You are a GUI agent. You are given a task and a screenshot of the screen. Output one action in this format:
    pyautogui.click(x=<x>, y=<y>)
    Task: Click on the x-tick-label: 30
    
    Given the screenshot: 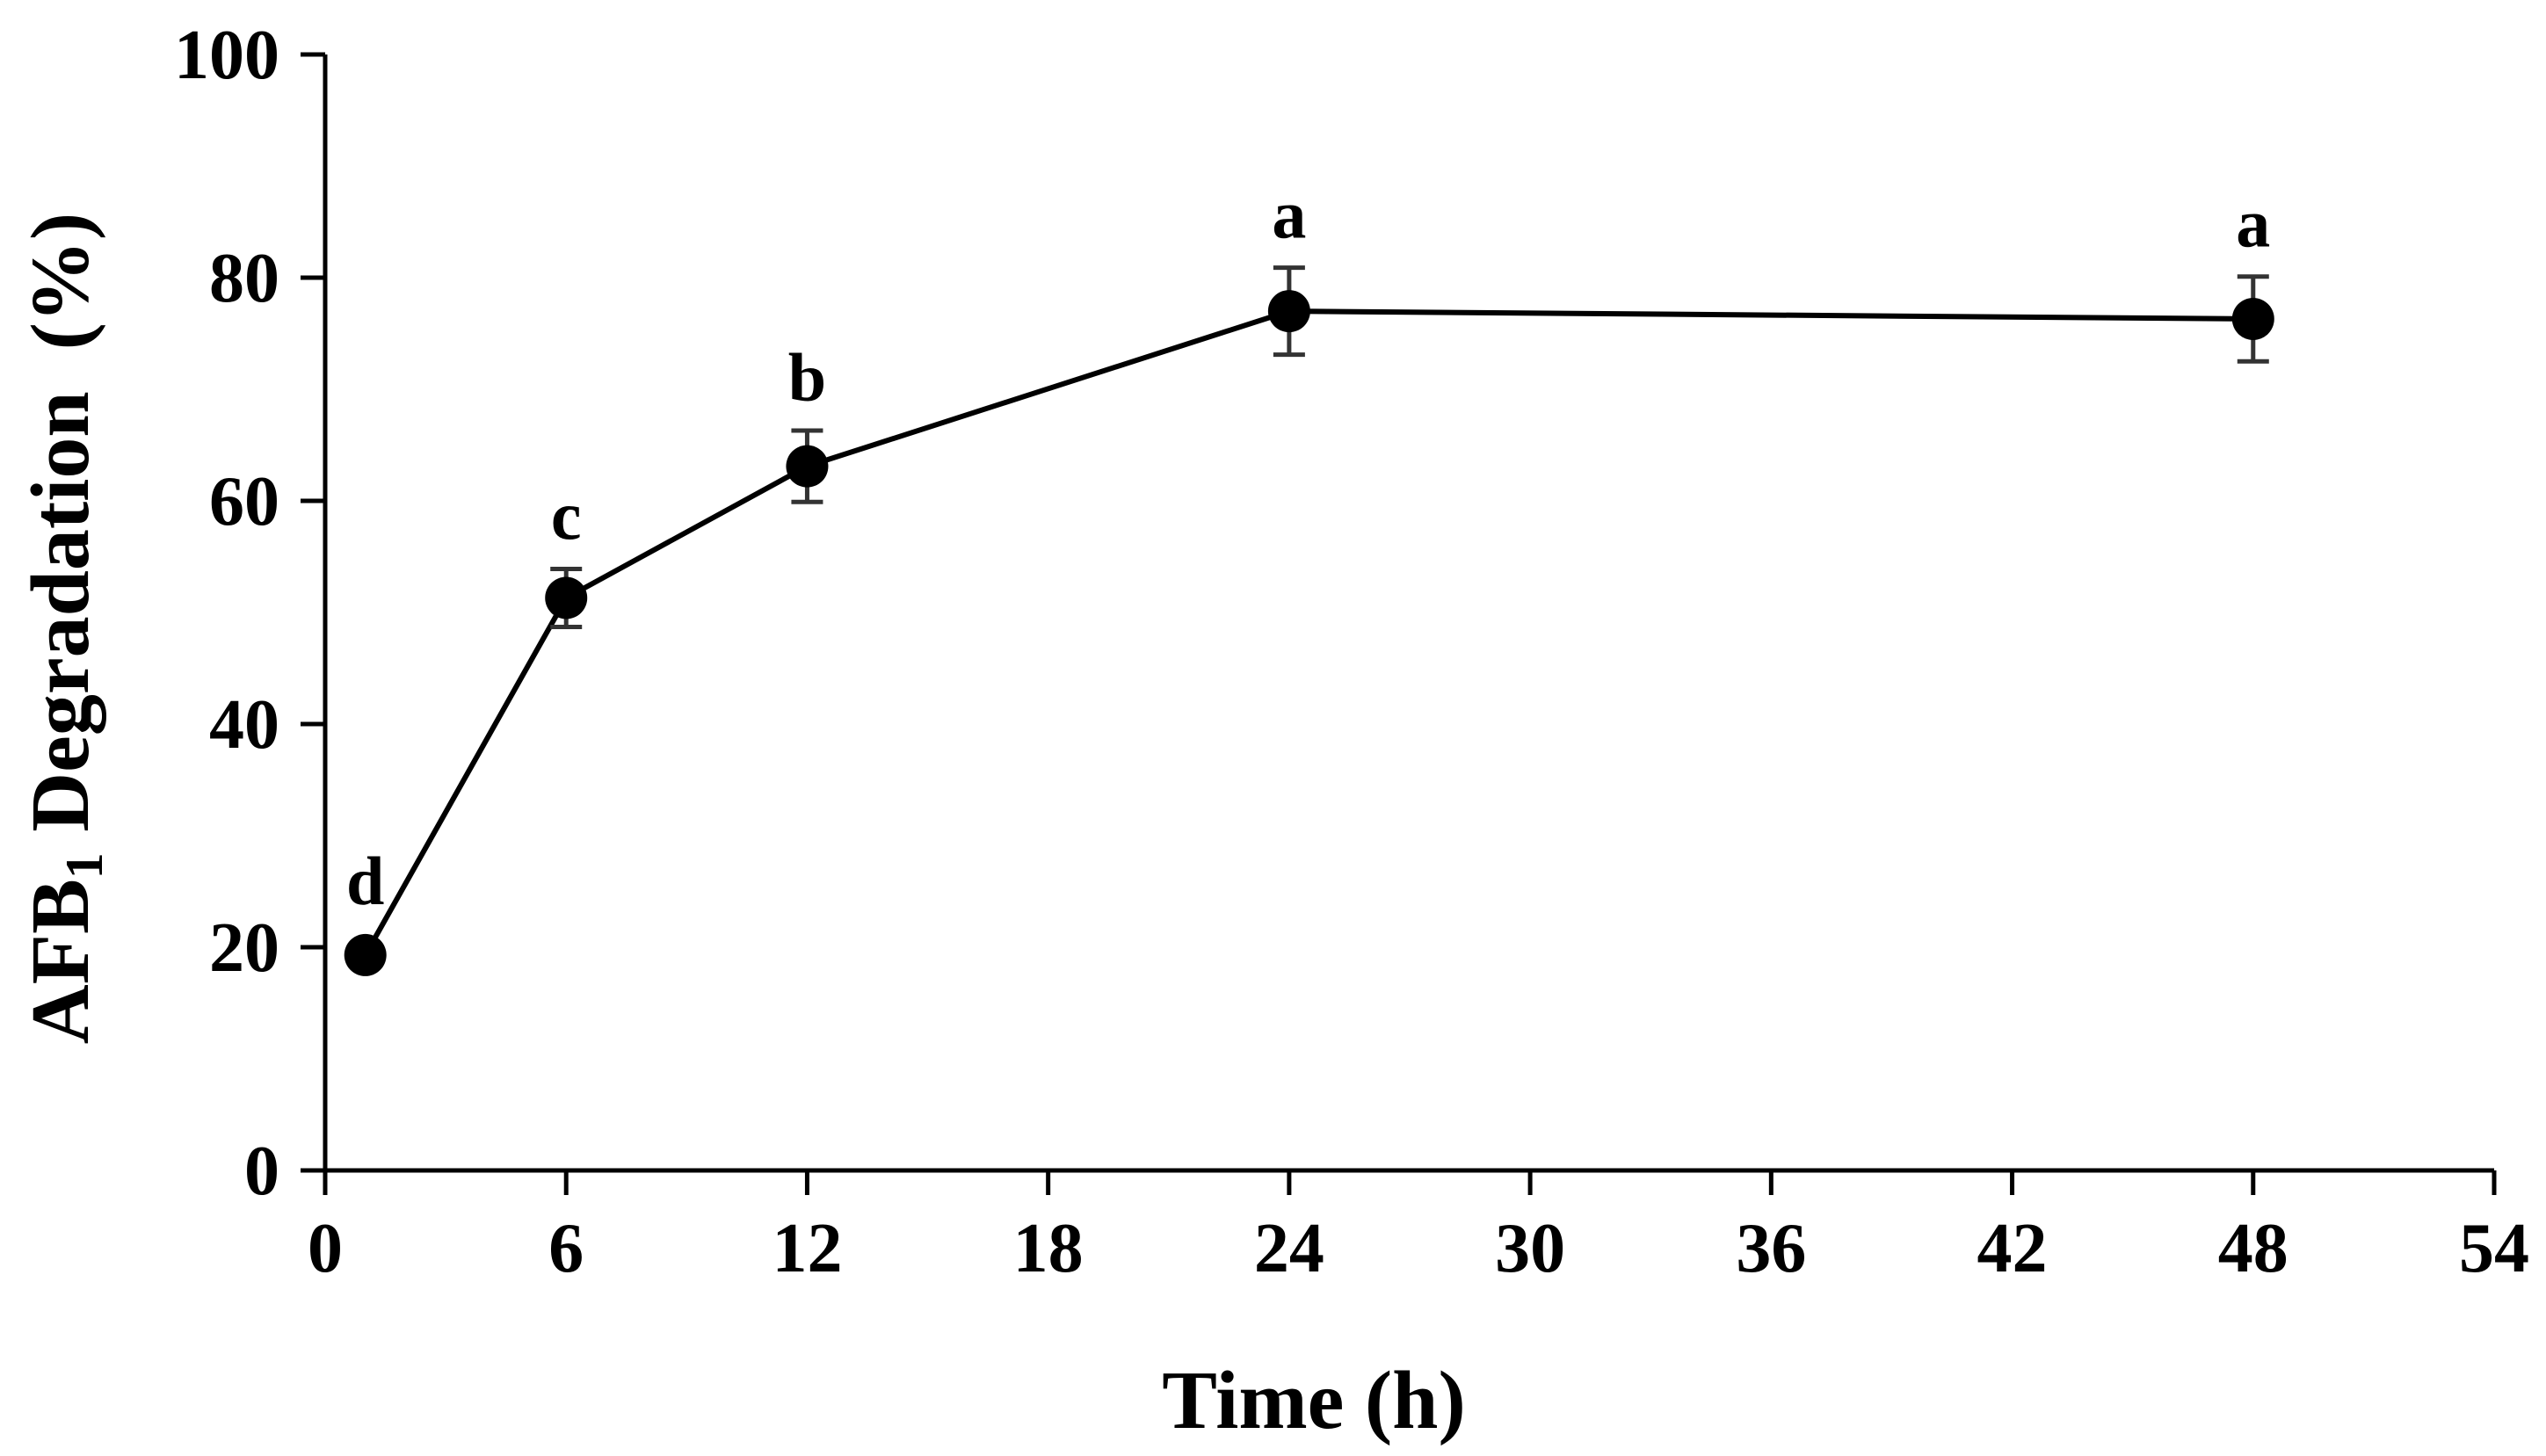 What is the action you would take?
    pyautogui.click(x=1530, y=1248)
    